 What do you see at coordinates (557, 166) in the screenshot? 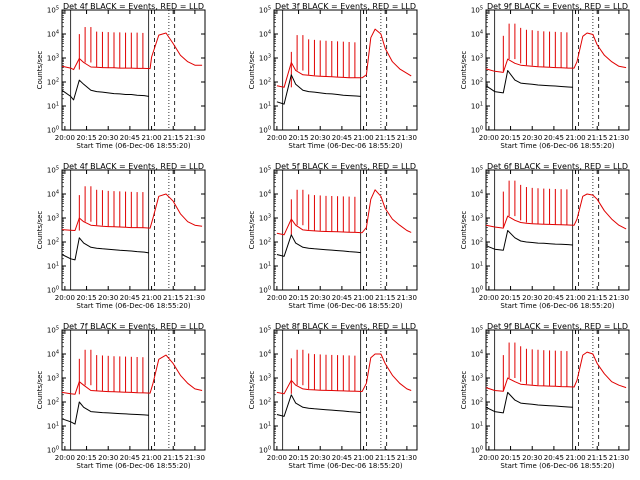
I see `chart-title: Det 6f BLACK = Events, RED = LLD` at bounding box center [557, 166].